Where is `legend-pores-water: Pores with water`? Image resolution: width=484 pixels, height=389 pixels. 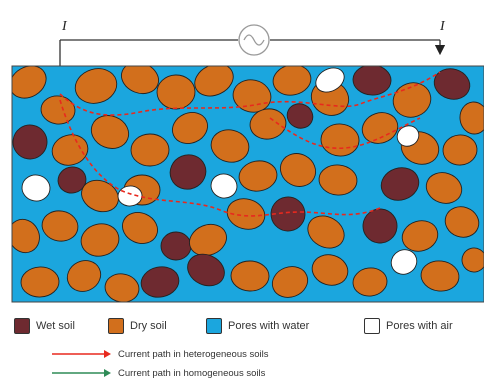
legend-pores-water: Pores with water is located at coordinates (257, 326).